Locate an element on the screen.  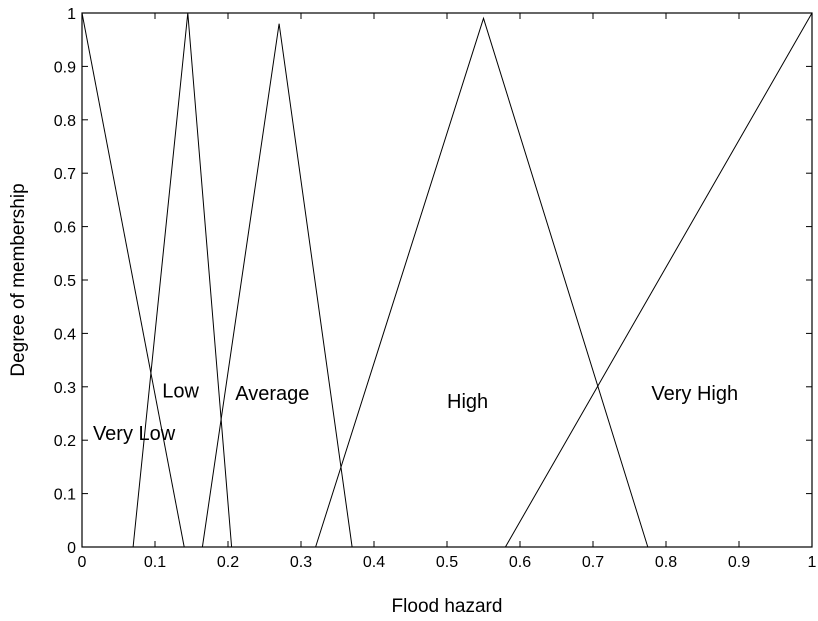
x-tick-label: 0.6 is located at coordinates (520, 562).